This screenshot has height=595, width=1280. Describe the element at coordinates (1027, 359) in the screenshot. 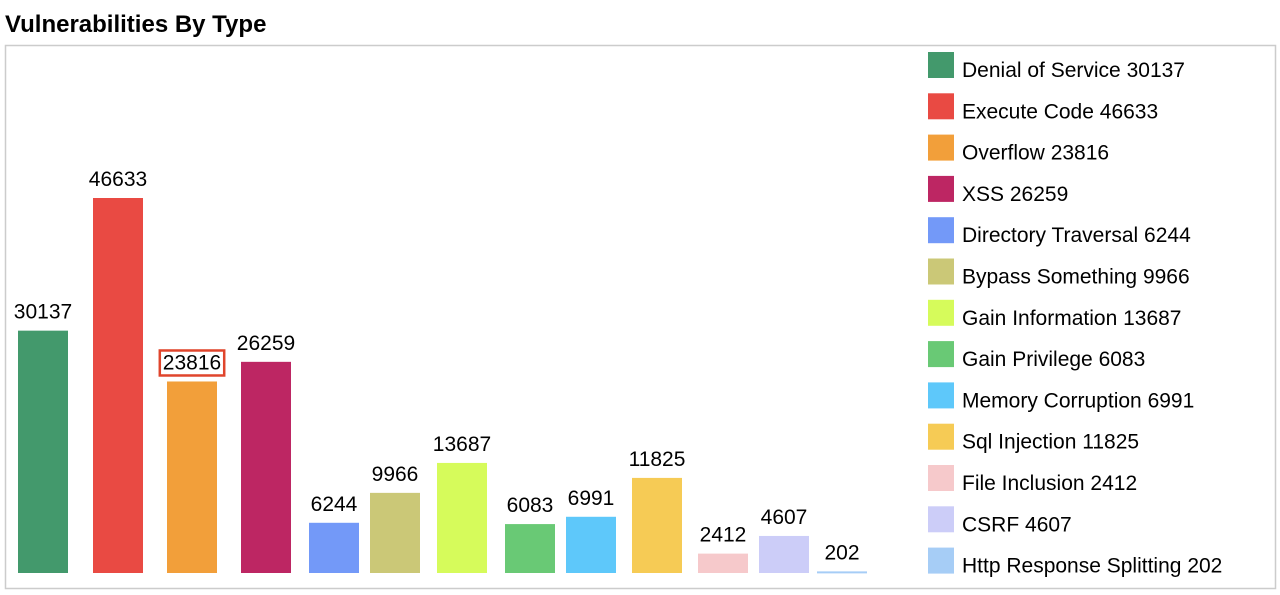

I see `legend-name: Gain Privilege` at that location.